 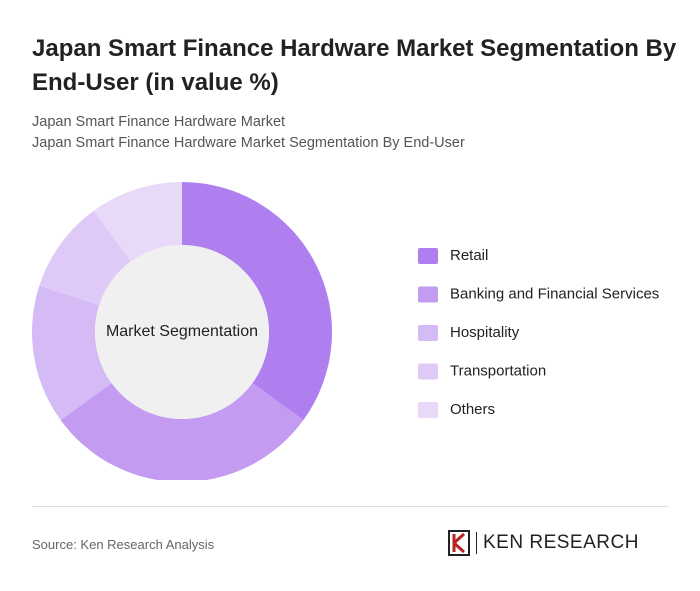 What do you see at coordinates (498, 370) in the screenshot?
I see `legend-label: Transportation` at bounding box center [498, 370].